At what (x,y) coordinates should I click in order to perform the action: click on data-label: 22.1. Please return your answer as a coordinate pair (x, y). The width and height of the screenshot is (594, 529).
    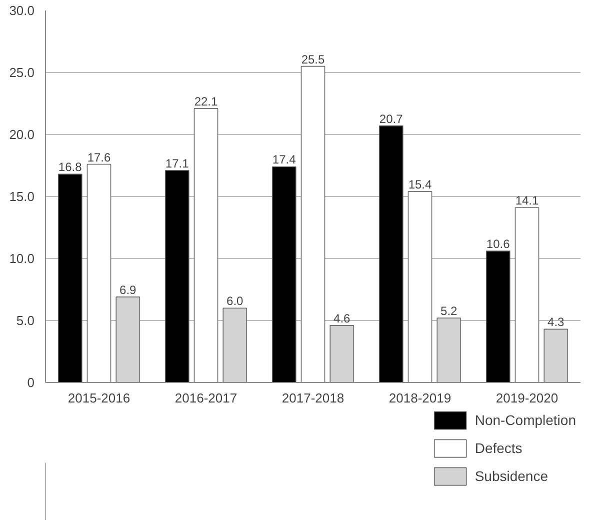
    Looking at the image, I should click on (206, 101).